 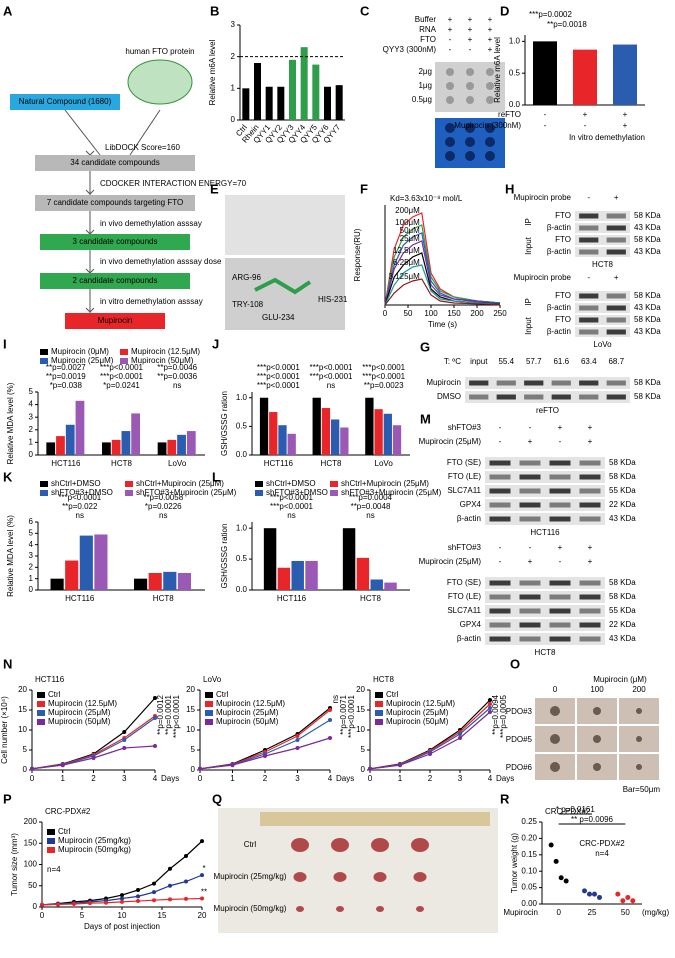 I want to click on panel-label: A, so click(x=8, y=10).